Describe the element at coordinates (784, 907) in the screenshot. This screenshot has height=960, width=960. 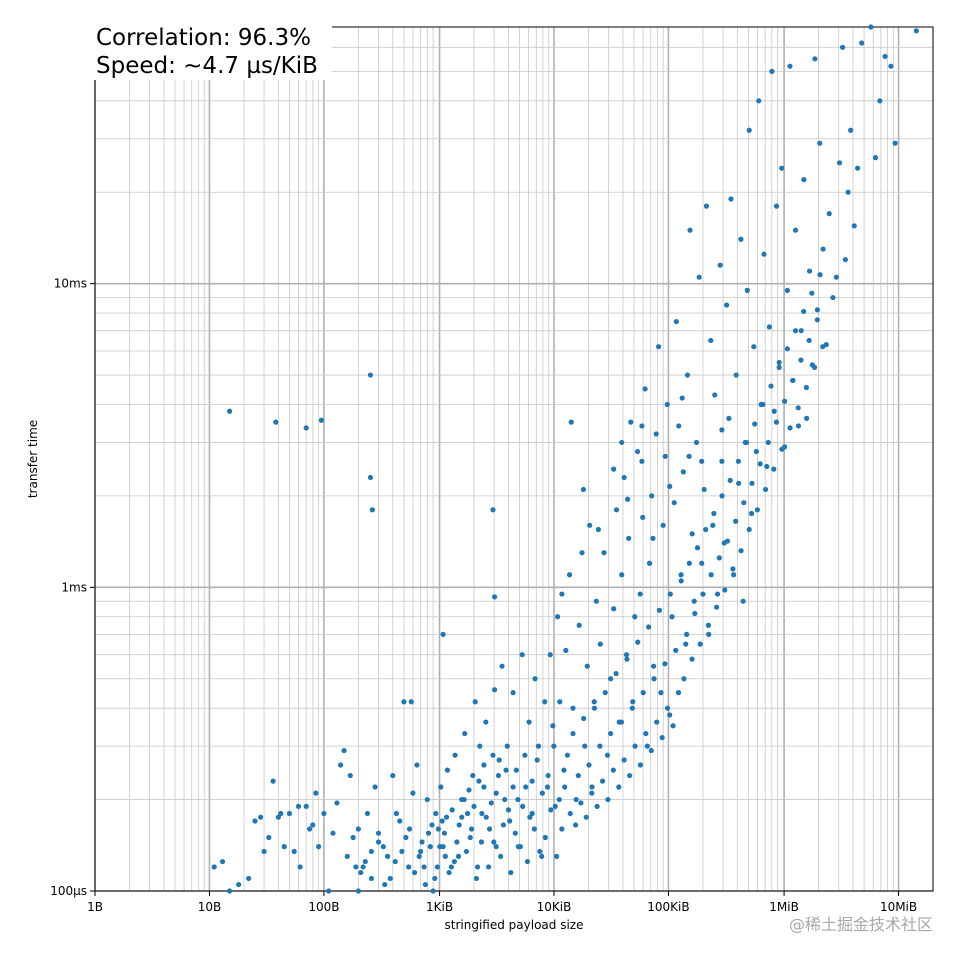
I see `x-tick-label: 1MiB` at that location.